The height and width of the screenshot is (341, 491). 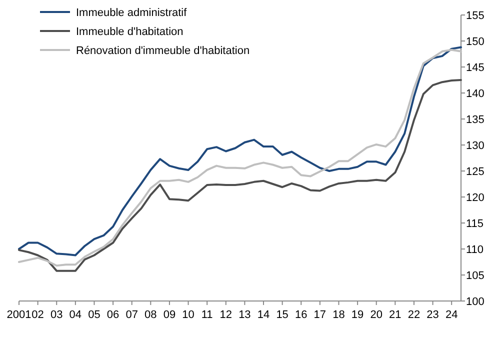 I want to click on y-tick-label: 120, so click(x=475, y=198).